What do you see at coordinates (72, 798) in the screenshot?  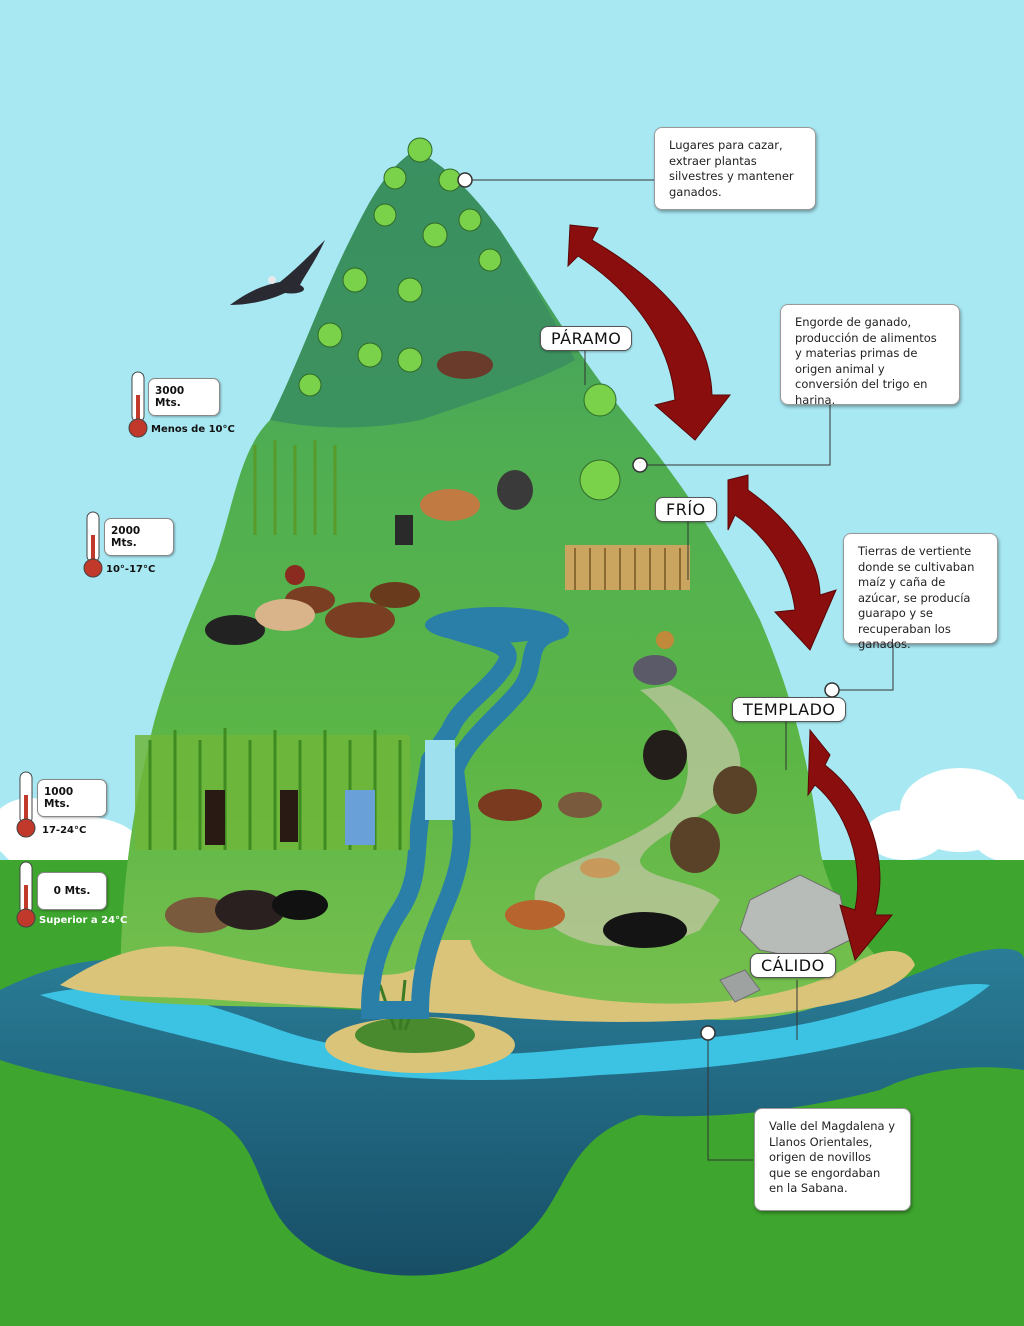 I see `altitude-1000: 1000 Mts.` at bounding box center [72, 798].